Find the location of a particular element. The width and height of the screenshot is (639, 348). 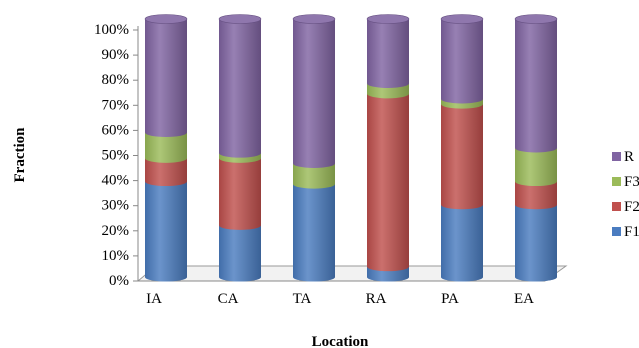

y-axis-title: Fraction is located at coordinates (20, 155).